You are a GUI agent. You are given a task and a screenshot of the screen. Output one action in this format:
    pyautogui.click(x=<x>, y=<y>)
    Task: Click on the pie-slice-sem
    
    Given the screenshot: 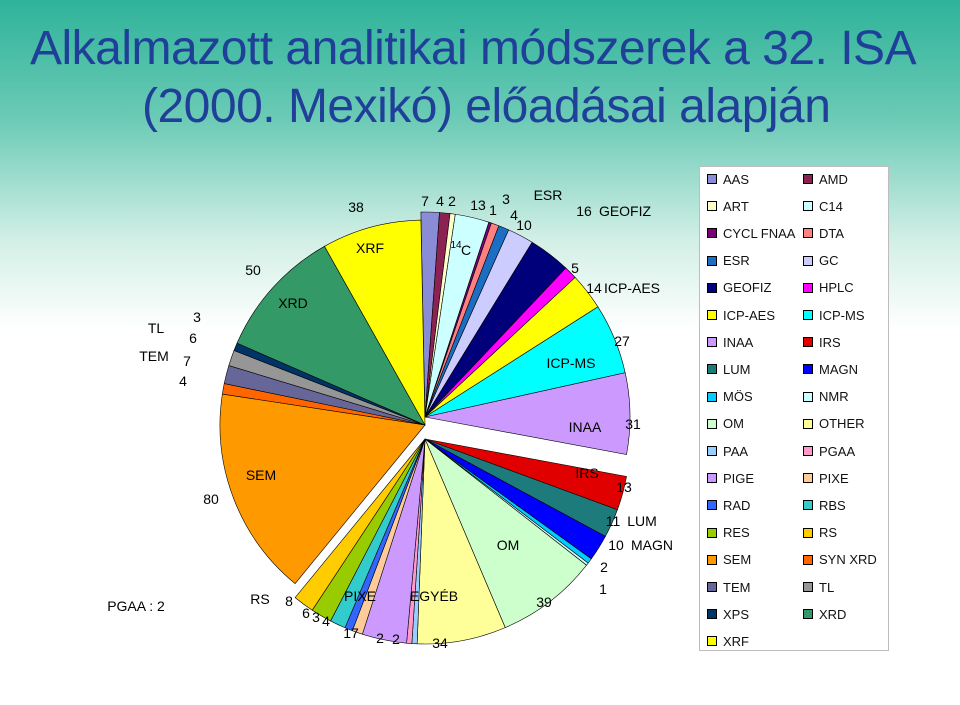 What is the action you would take?
    pyautogui.click(x=322, y=489)
    